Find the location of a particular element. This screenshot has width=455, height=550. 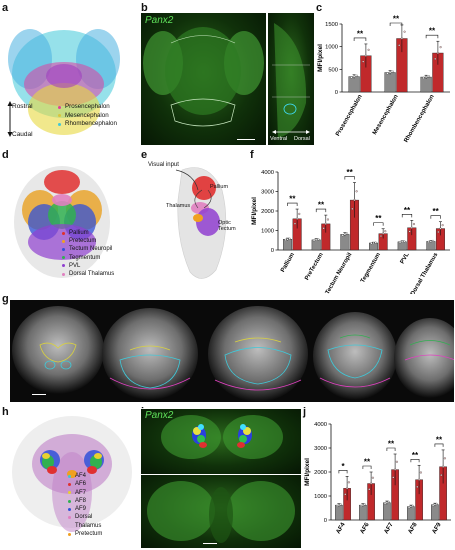

category-label: PVL is located at coordinates (405, 258).